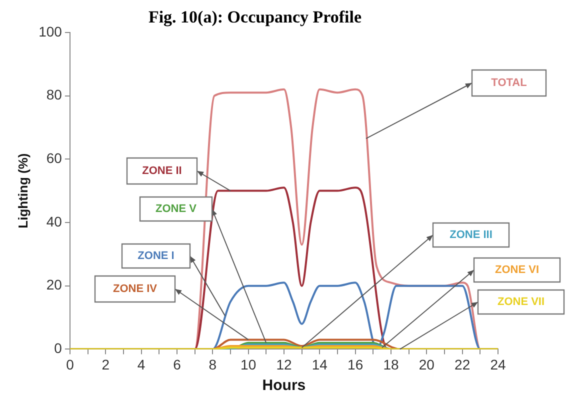 Image resolution: width=576 pixels, height=403 pixels. Describe the element at coordinates (162, 171) in the screenshot. I see `text: ZONE II` at that location.